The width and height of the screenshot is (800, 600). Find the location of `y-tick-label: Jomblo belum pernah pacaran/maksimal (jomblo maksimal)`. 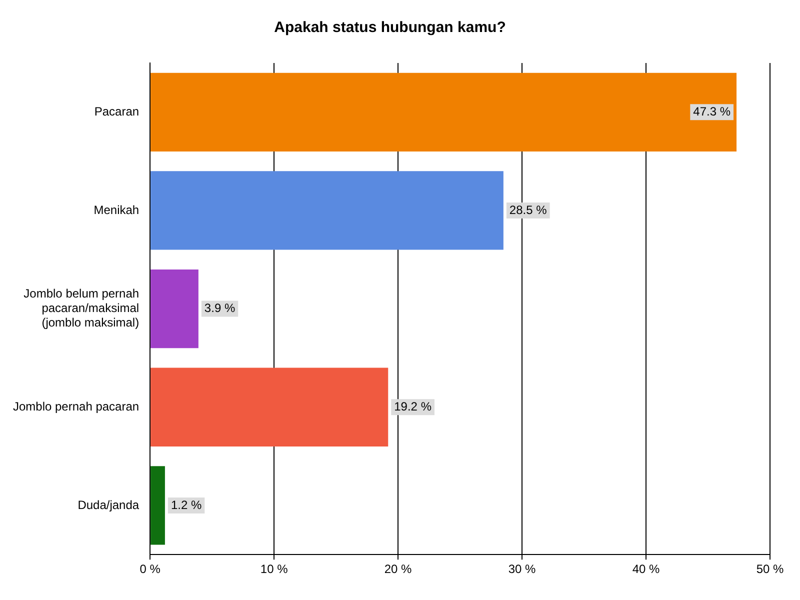

y-tick-label: Jomblo belum pernah pacaran/maksimal (jomblo maksimal) is located at coordinates (82, 308).